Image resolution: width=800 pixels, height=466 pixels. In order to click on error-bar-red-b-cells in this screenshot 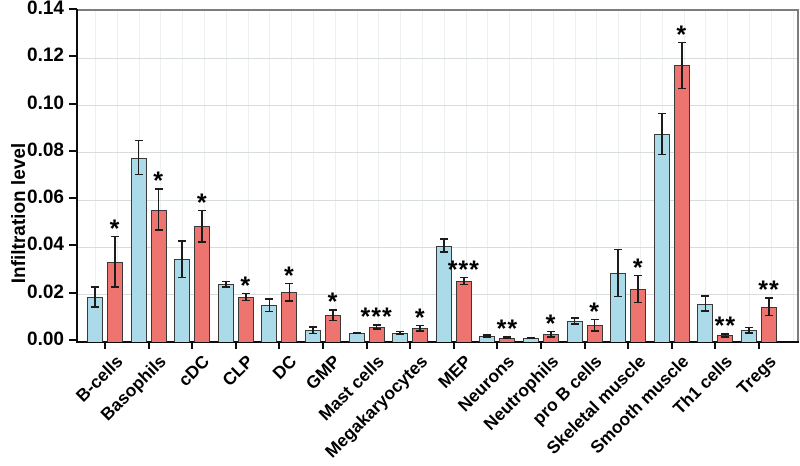, I will do `click(115, 261)`.